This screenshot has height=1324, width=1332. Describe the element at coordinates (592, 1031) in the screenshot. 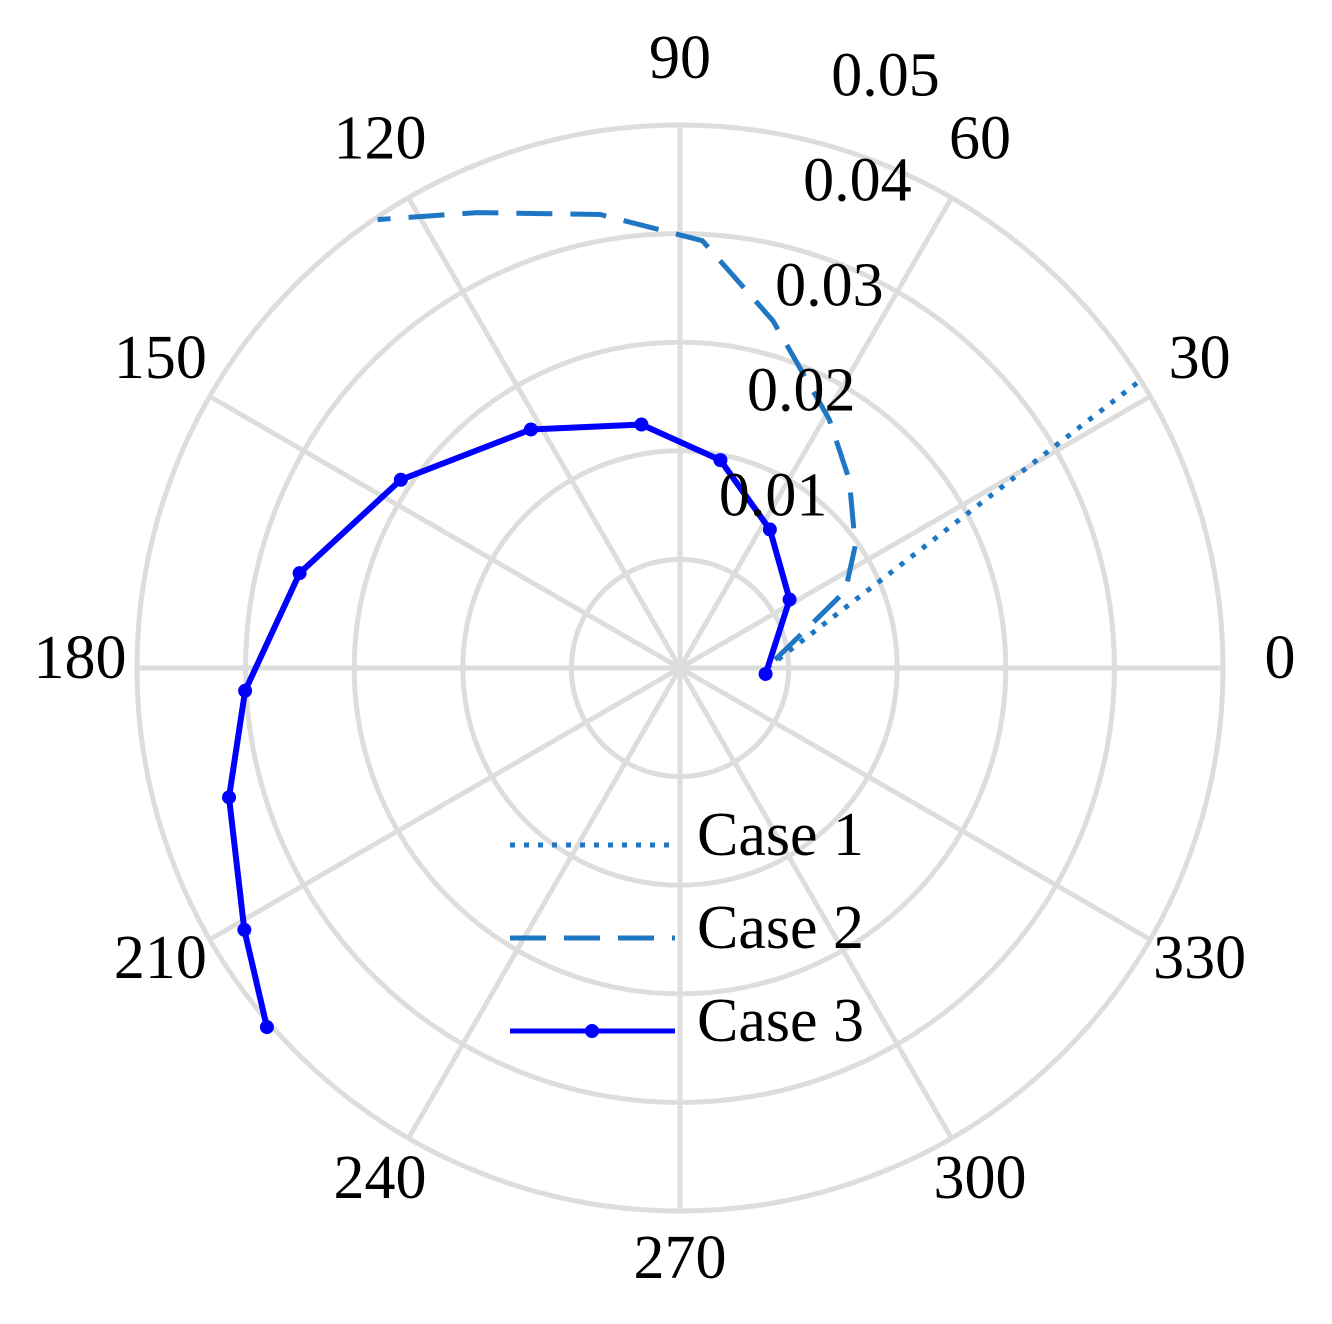

I see `legend-marker` at that location.